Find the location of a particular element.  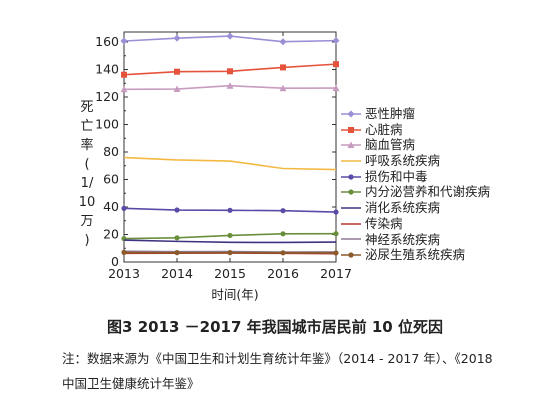

legend-item: 泌尿生殖系统疾病 is located at coordinates (415, 255).